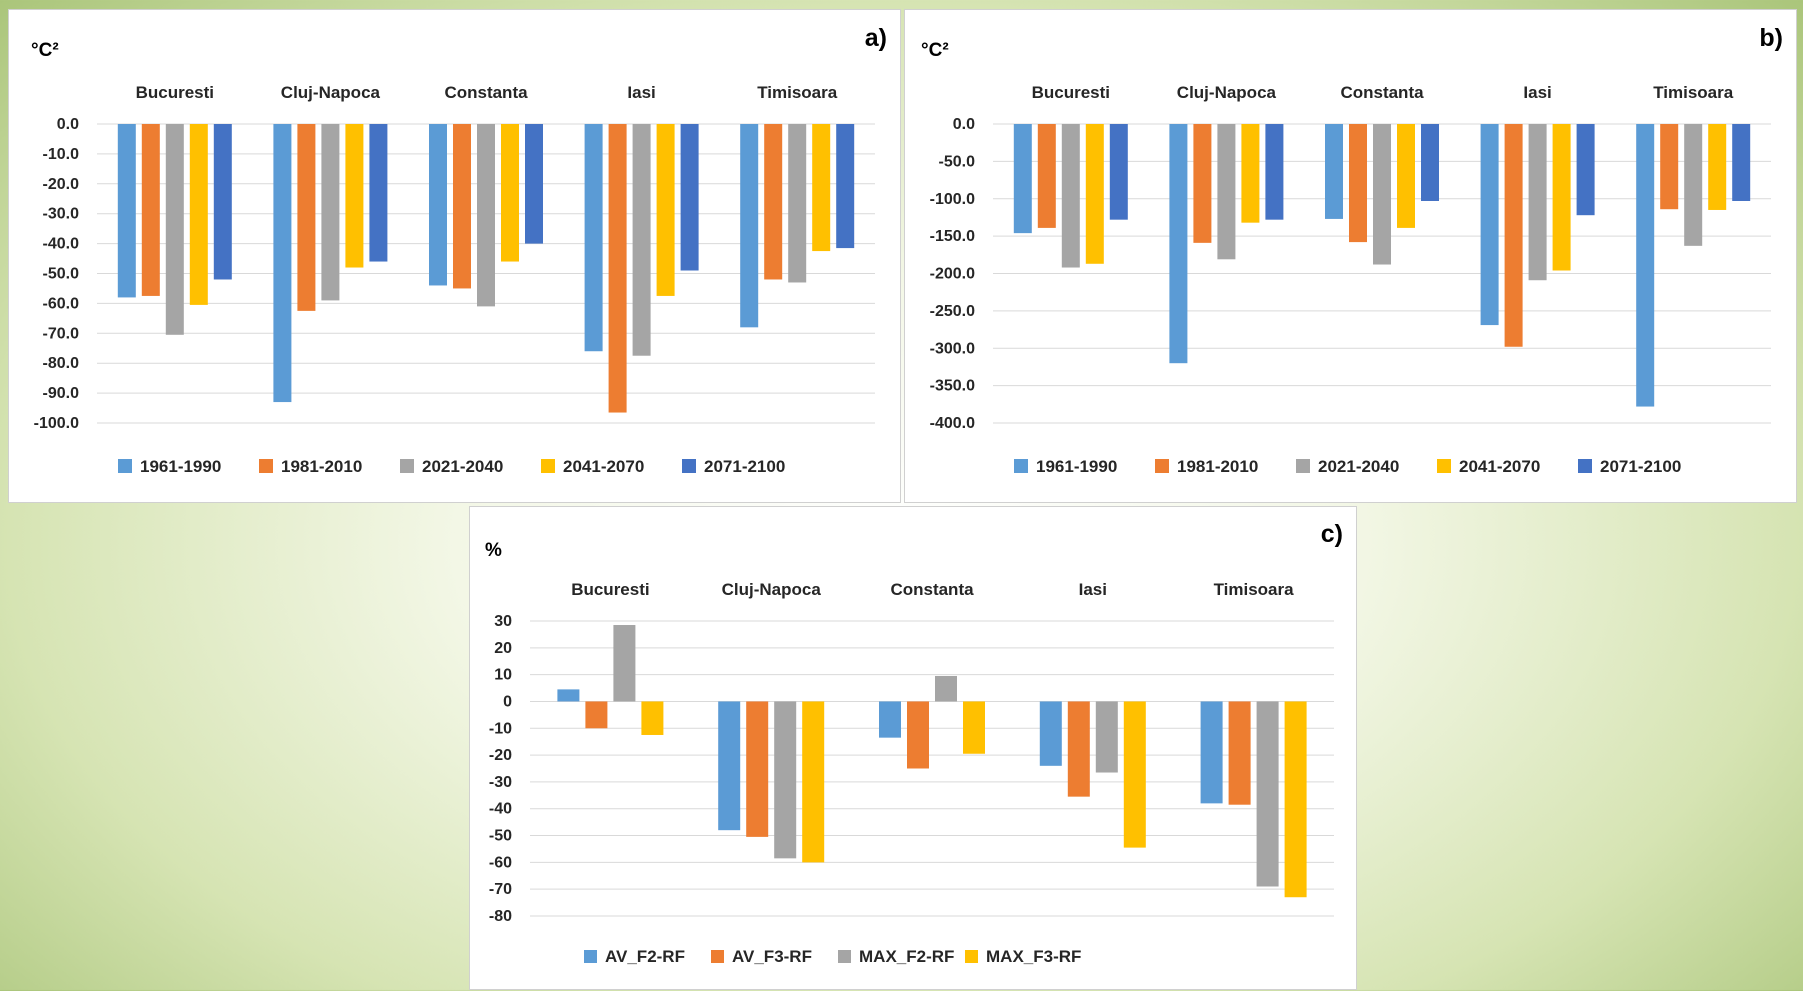 This screenshot has height=991, width=1803. What do you see at coordinates (1332, 534) in the screenshot?
I see `chart-c-panel-label: c)` at bounding box center [1332, 534].